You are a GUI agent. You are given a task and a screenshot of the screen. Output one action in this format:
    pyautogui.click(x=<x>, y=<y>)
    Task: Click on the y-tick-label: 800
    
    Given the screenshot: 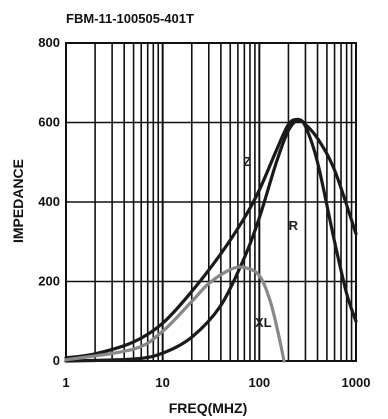 What is the action you would take?
    pyautogui.click(x=49, y=42)
    